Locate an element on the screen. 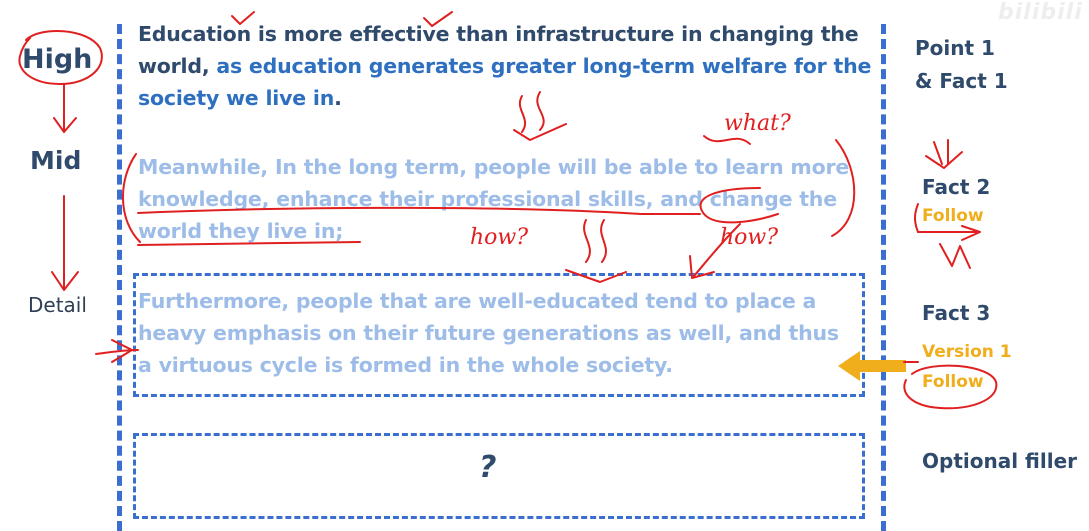 The height and width of the screenshot is (531, 1089). label-optional-filler: Optional filler is located at coordinates (999, 461).